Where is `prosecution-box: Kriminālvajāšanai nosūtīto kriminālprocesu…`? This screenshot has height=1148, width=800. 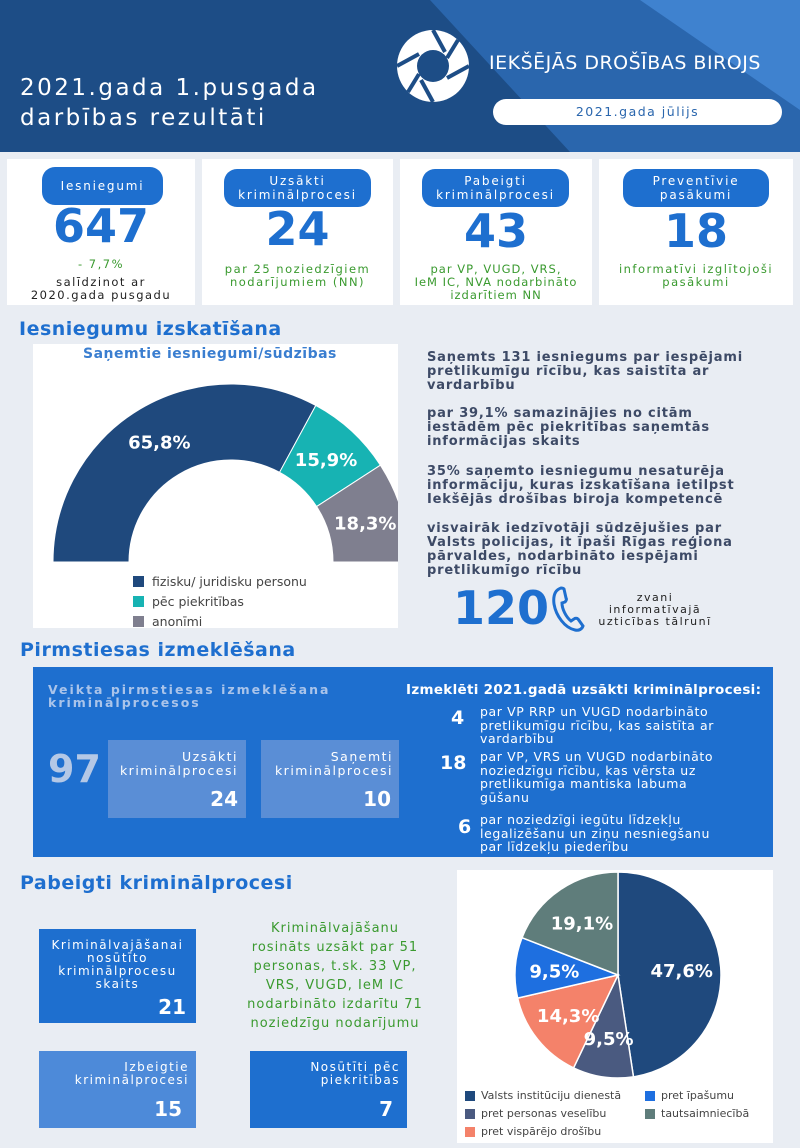
prosecution-box: Kriminālvajāšanai nosūtīto kriminālprocesu… is located at coordinates (117, 976).